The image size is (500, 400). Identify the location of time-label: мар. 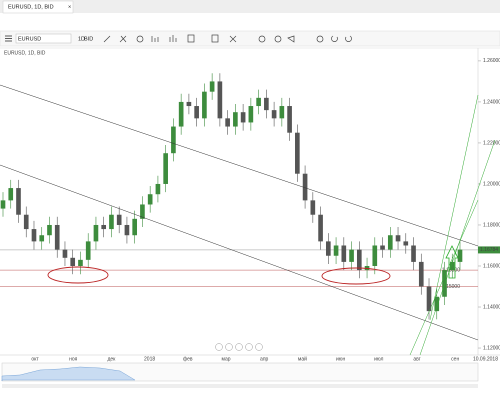
(226, 359).